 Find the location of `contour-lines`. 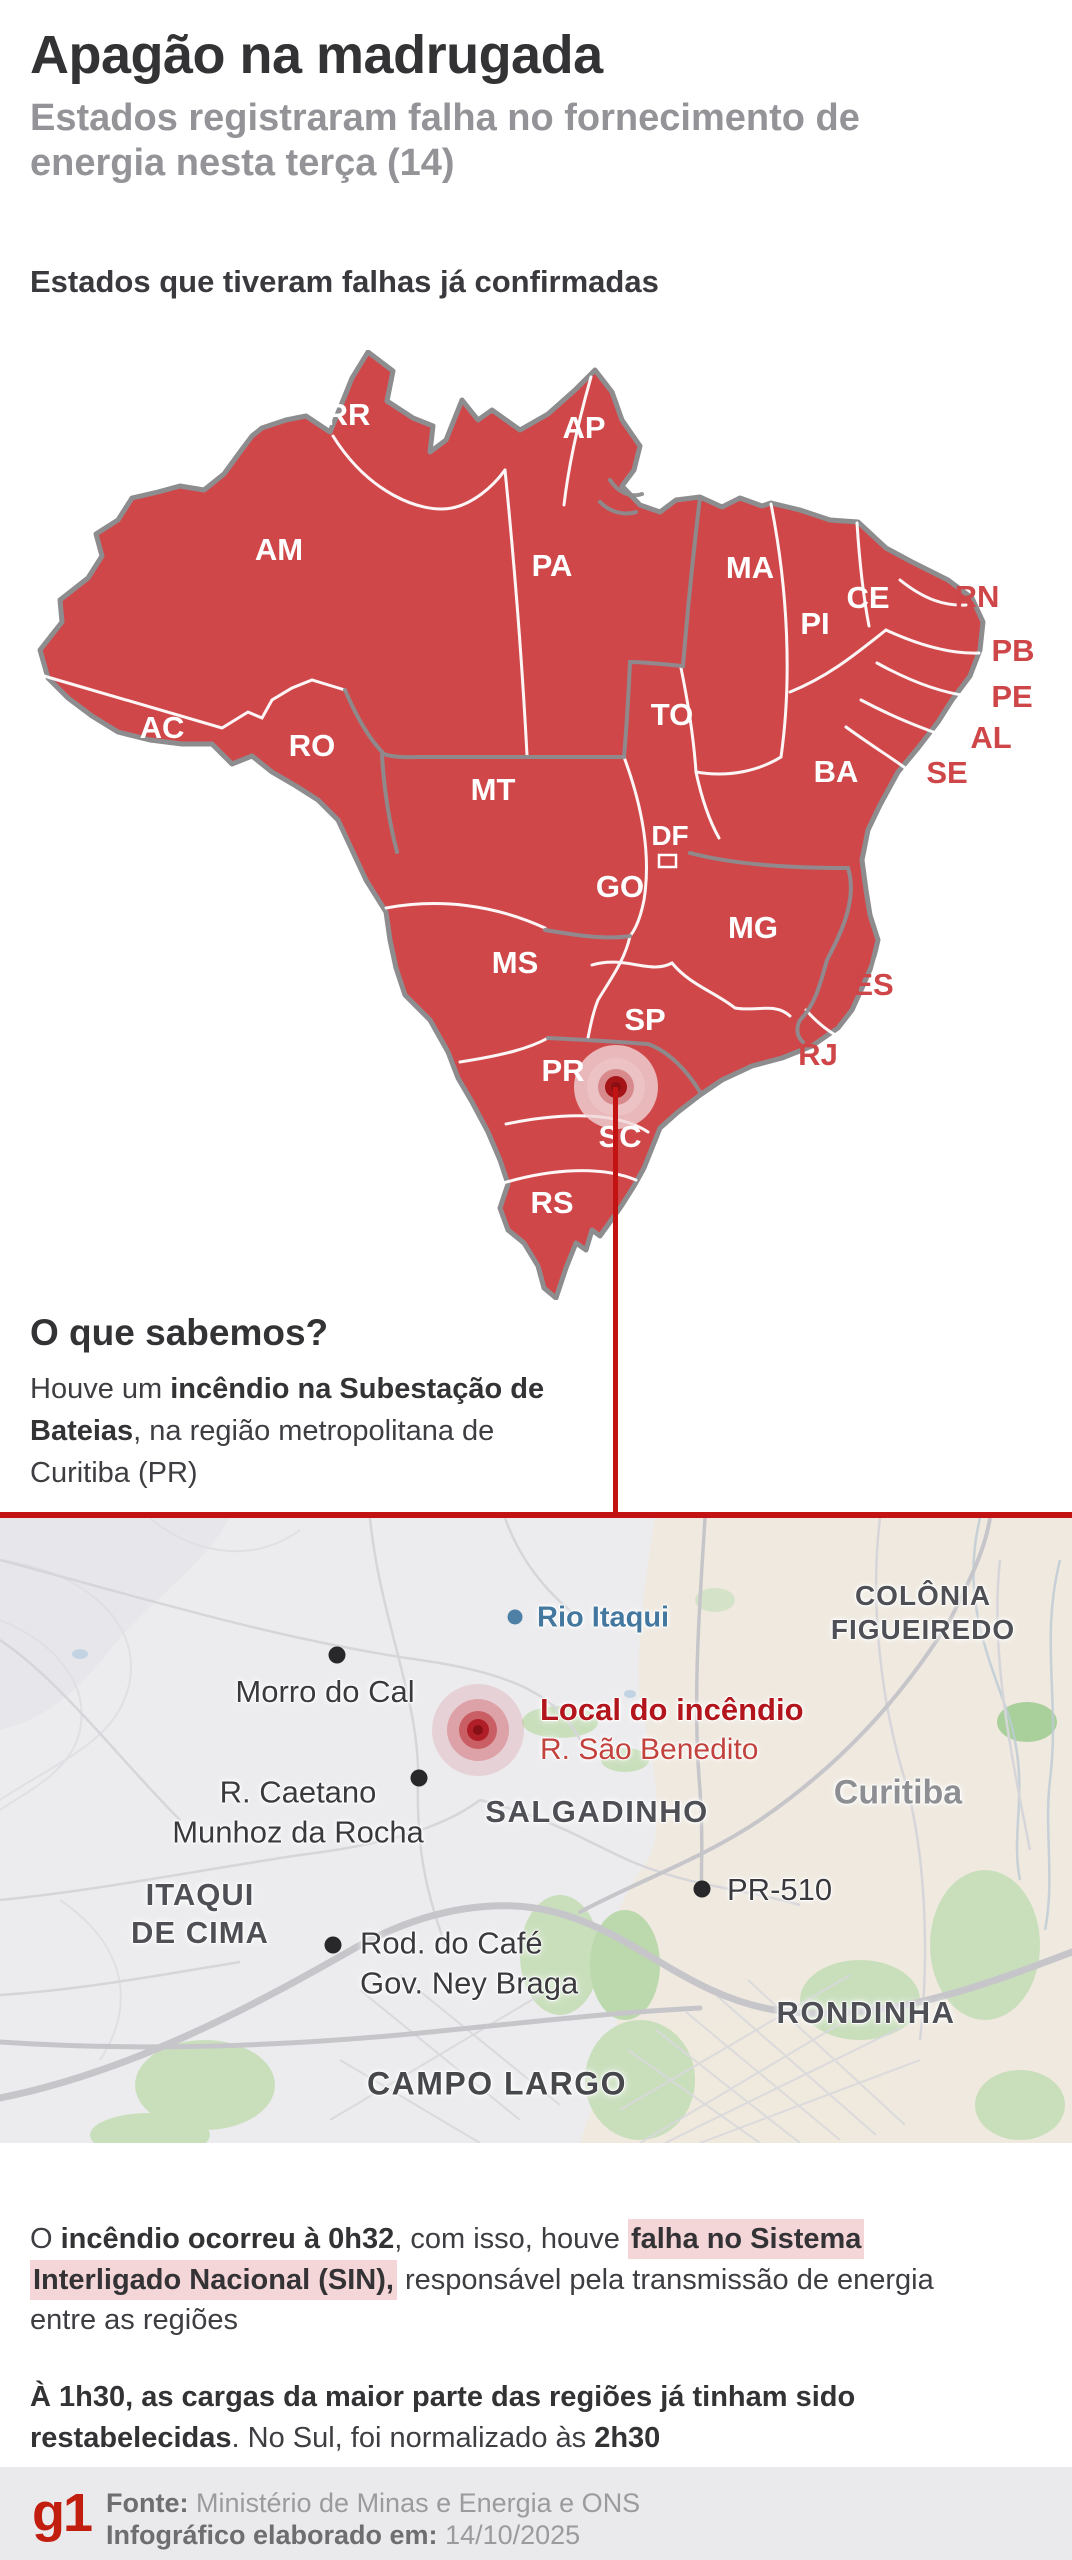

contour-lines is located at coordinates (150, 1789).